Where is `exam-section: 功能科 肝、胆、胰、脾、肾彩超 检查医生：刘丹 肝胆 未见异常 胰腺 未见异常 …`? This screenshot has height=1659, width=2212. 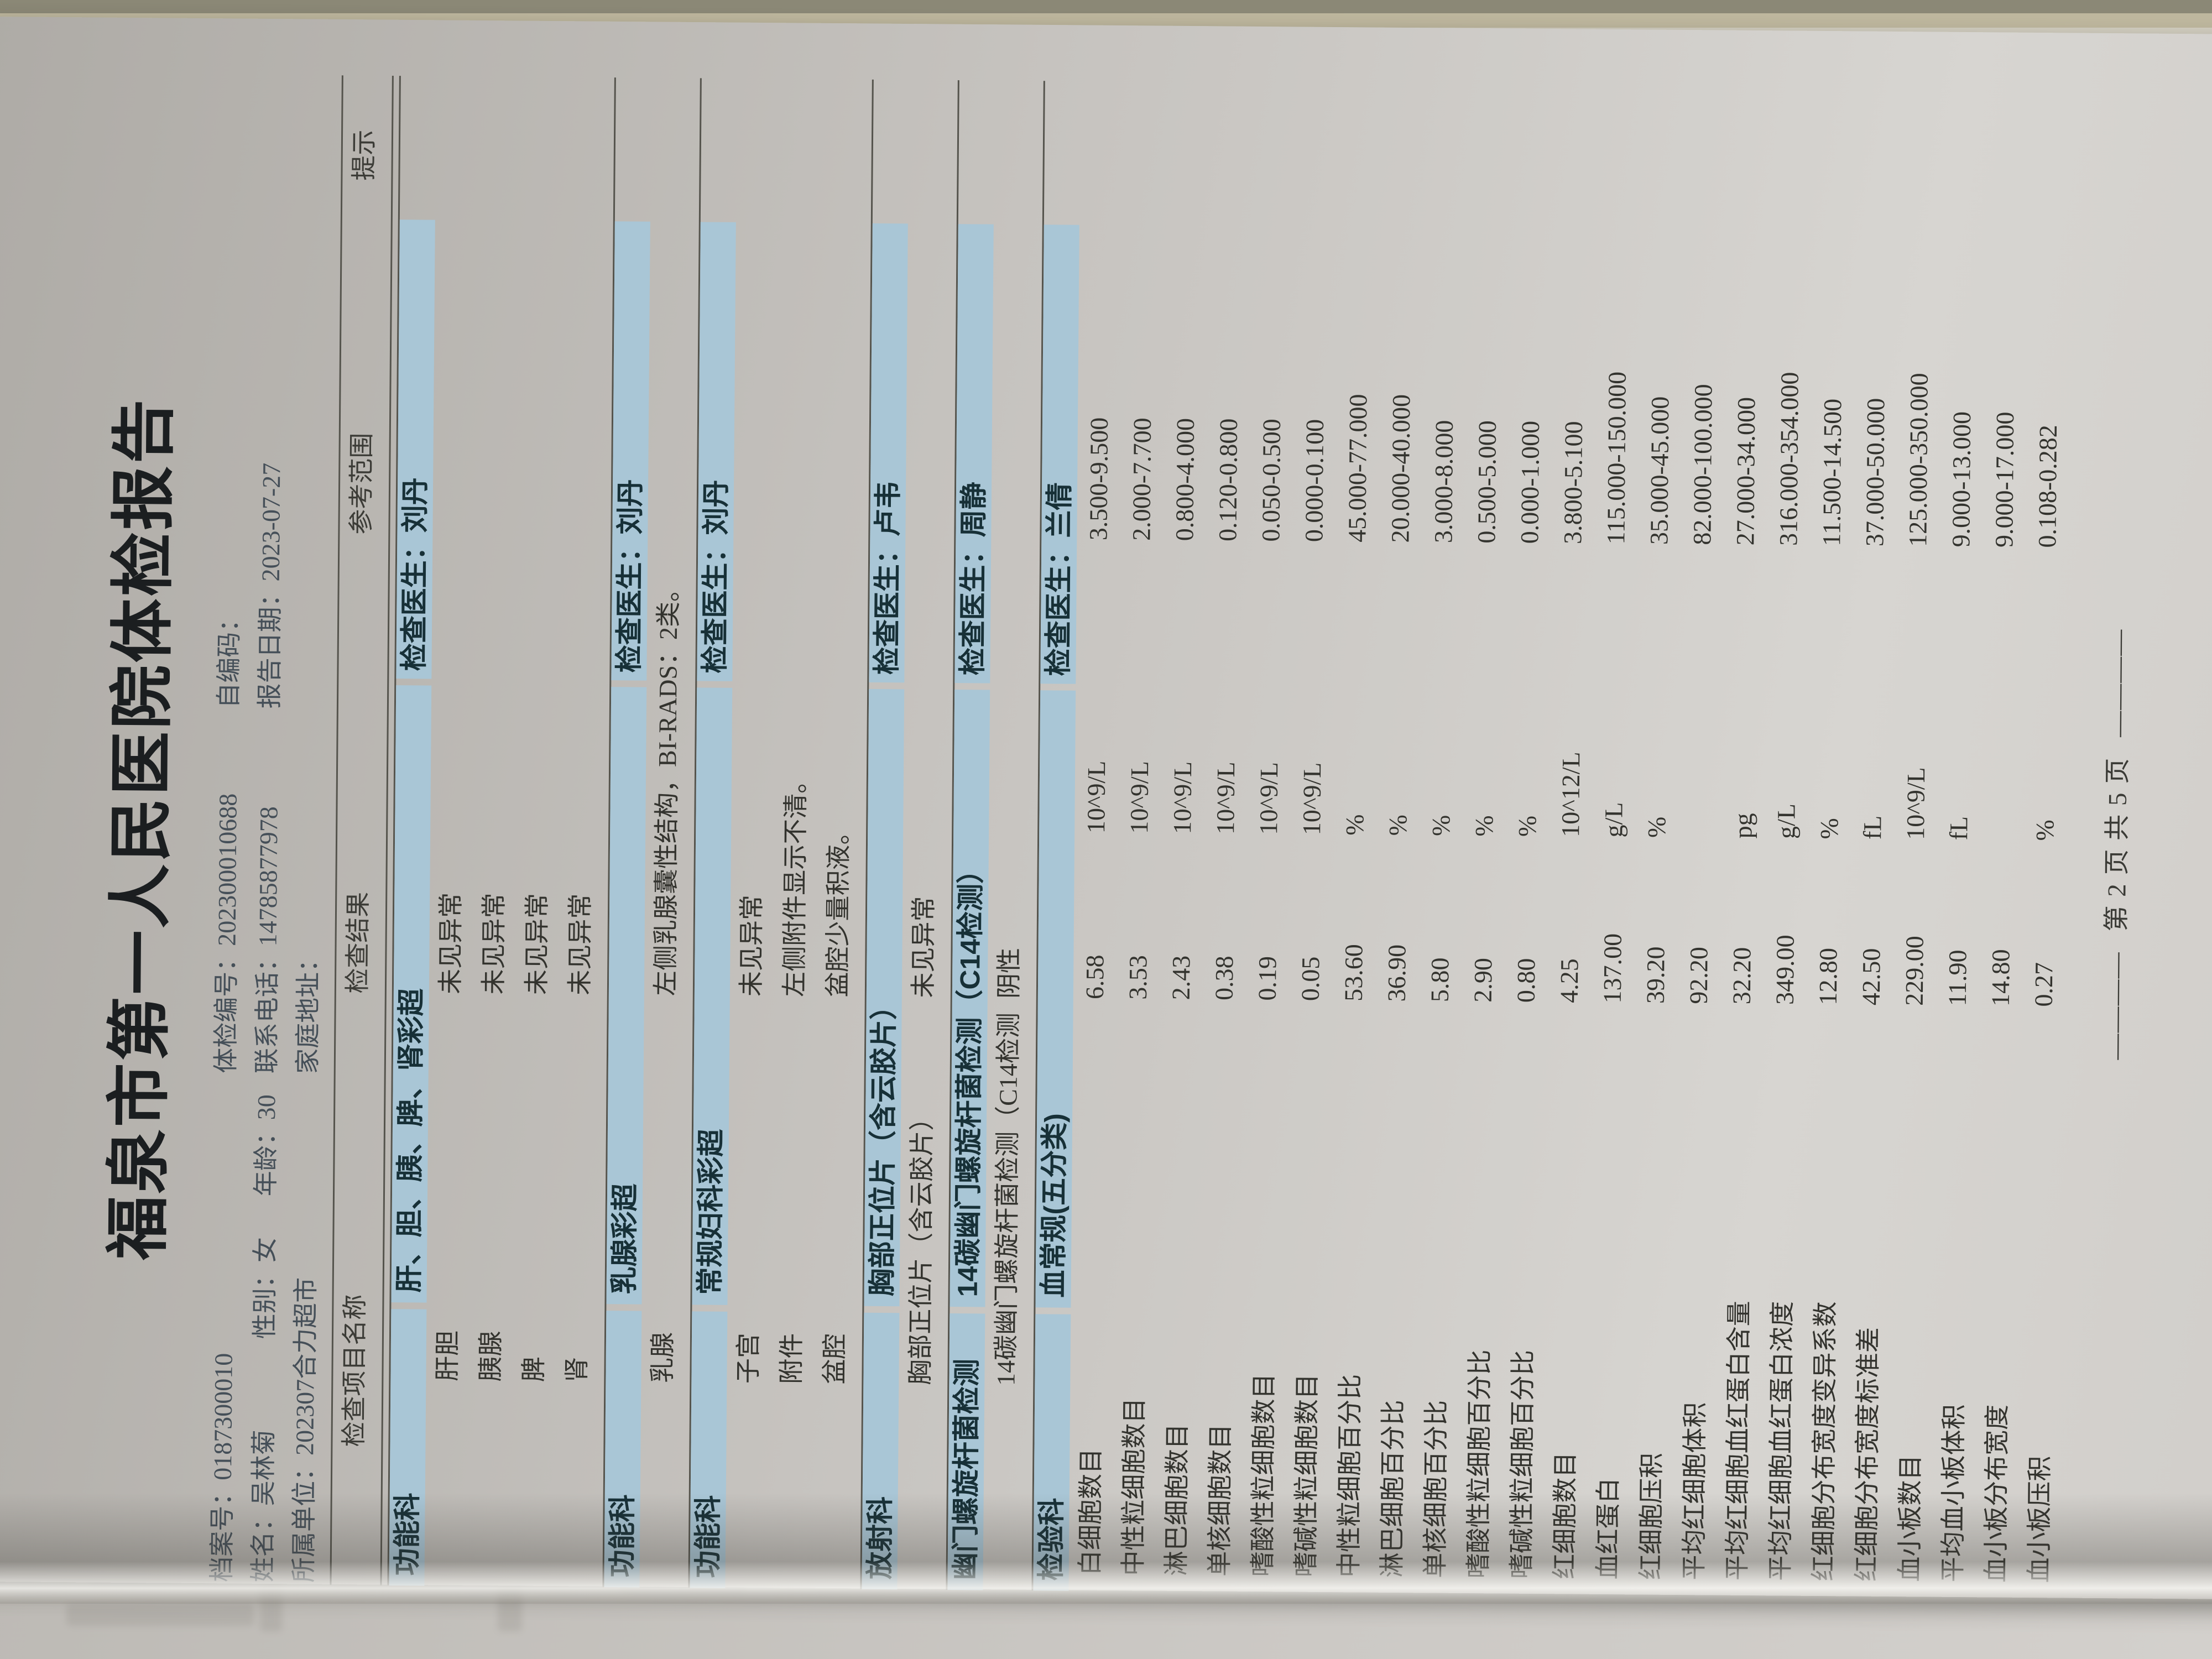 exam-section: 功能科 肝、胆、胰、脾、肾彩超 检查医生：刘丹 肝胆 未见异常 胰腺 未见异常 … is located at coordinates (498, 832).